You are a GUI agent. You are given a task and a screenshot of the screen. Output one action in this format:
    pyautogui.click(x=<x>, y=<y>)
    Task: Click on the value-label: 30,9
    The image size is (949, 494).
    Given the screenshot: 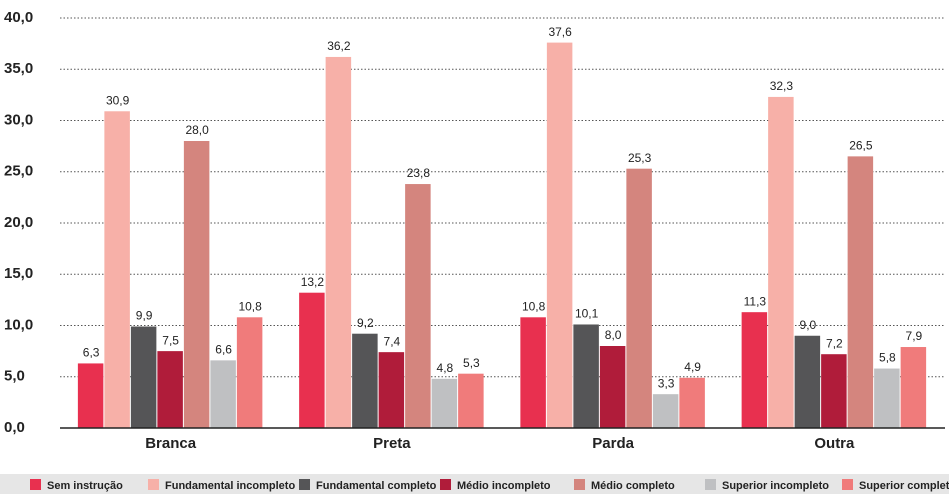 What is the action you would take?
    pyautogui.click(x=118, y=100)
    